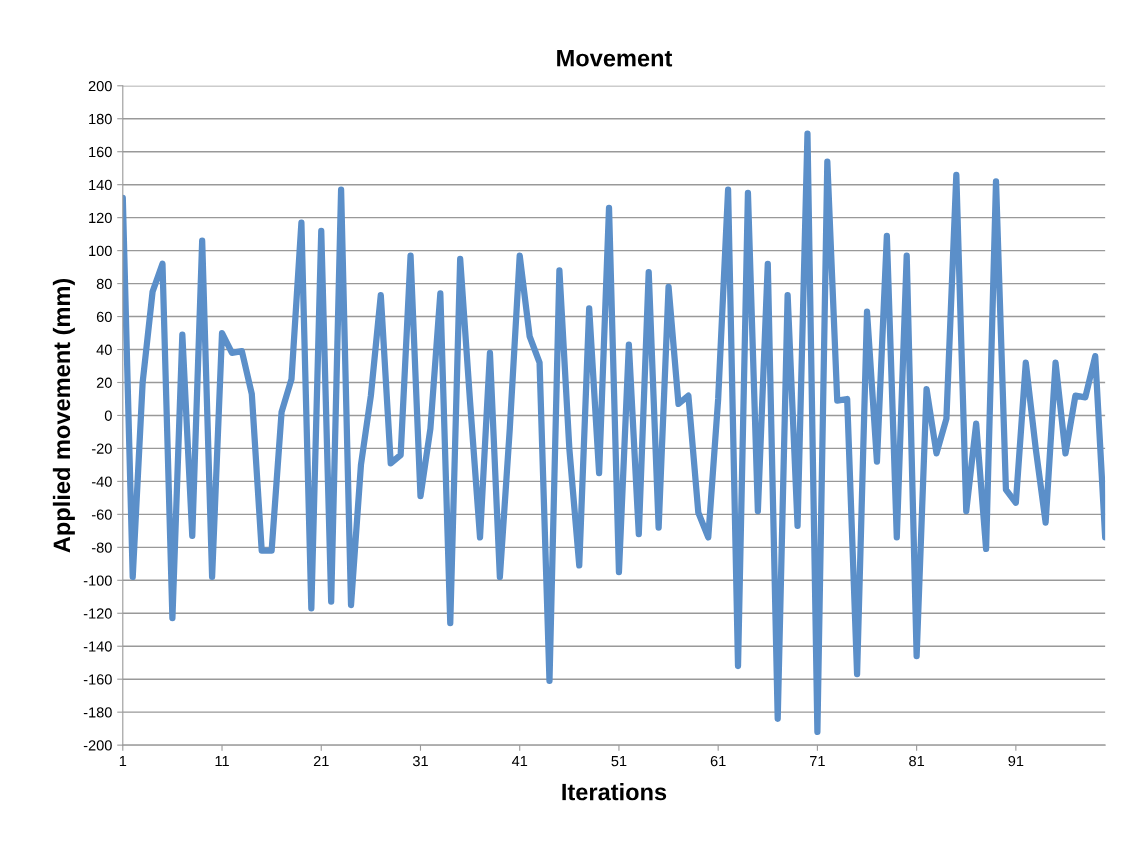 This screenshot has height=841, width=1137. Describe the element at coordinates (123, 761) in the screenshot. I see `x-tick-label: 1` at that location.